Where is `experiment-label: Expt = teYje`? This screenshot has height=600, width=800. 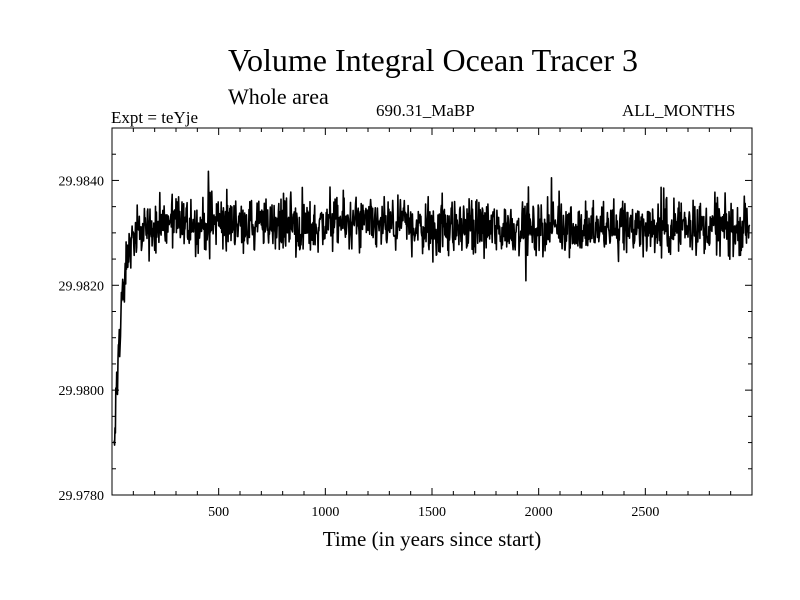
experiment-label: Expt = teYje is located at coordinates (155, 117).